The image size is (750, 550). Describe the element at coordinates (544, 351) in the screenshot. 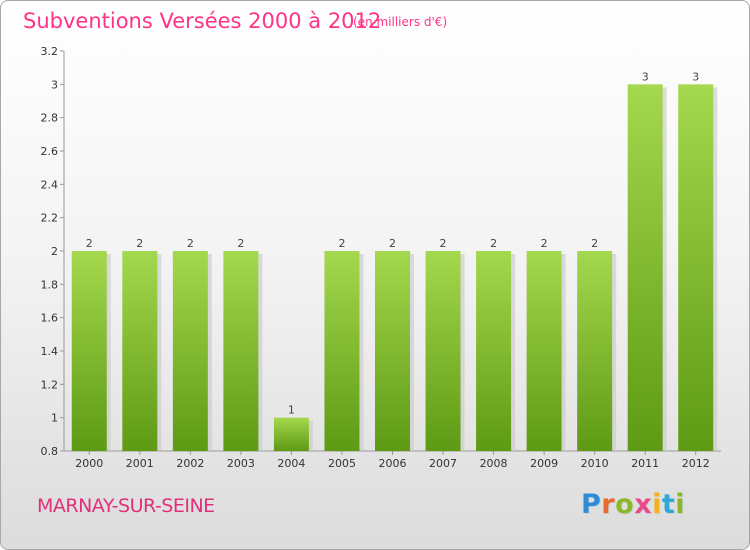

I see `bar-2009` at that location.